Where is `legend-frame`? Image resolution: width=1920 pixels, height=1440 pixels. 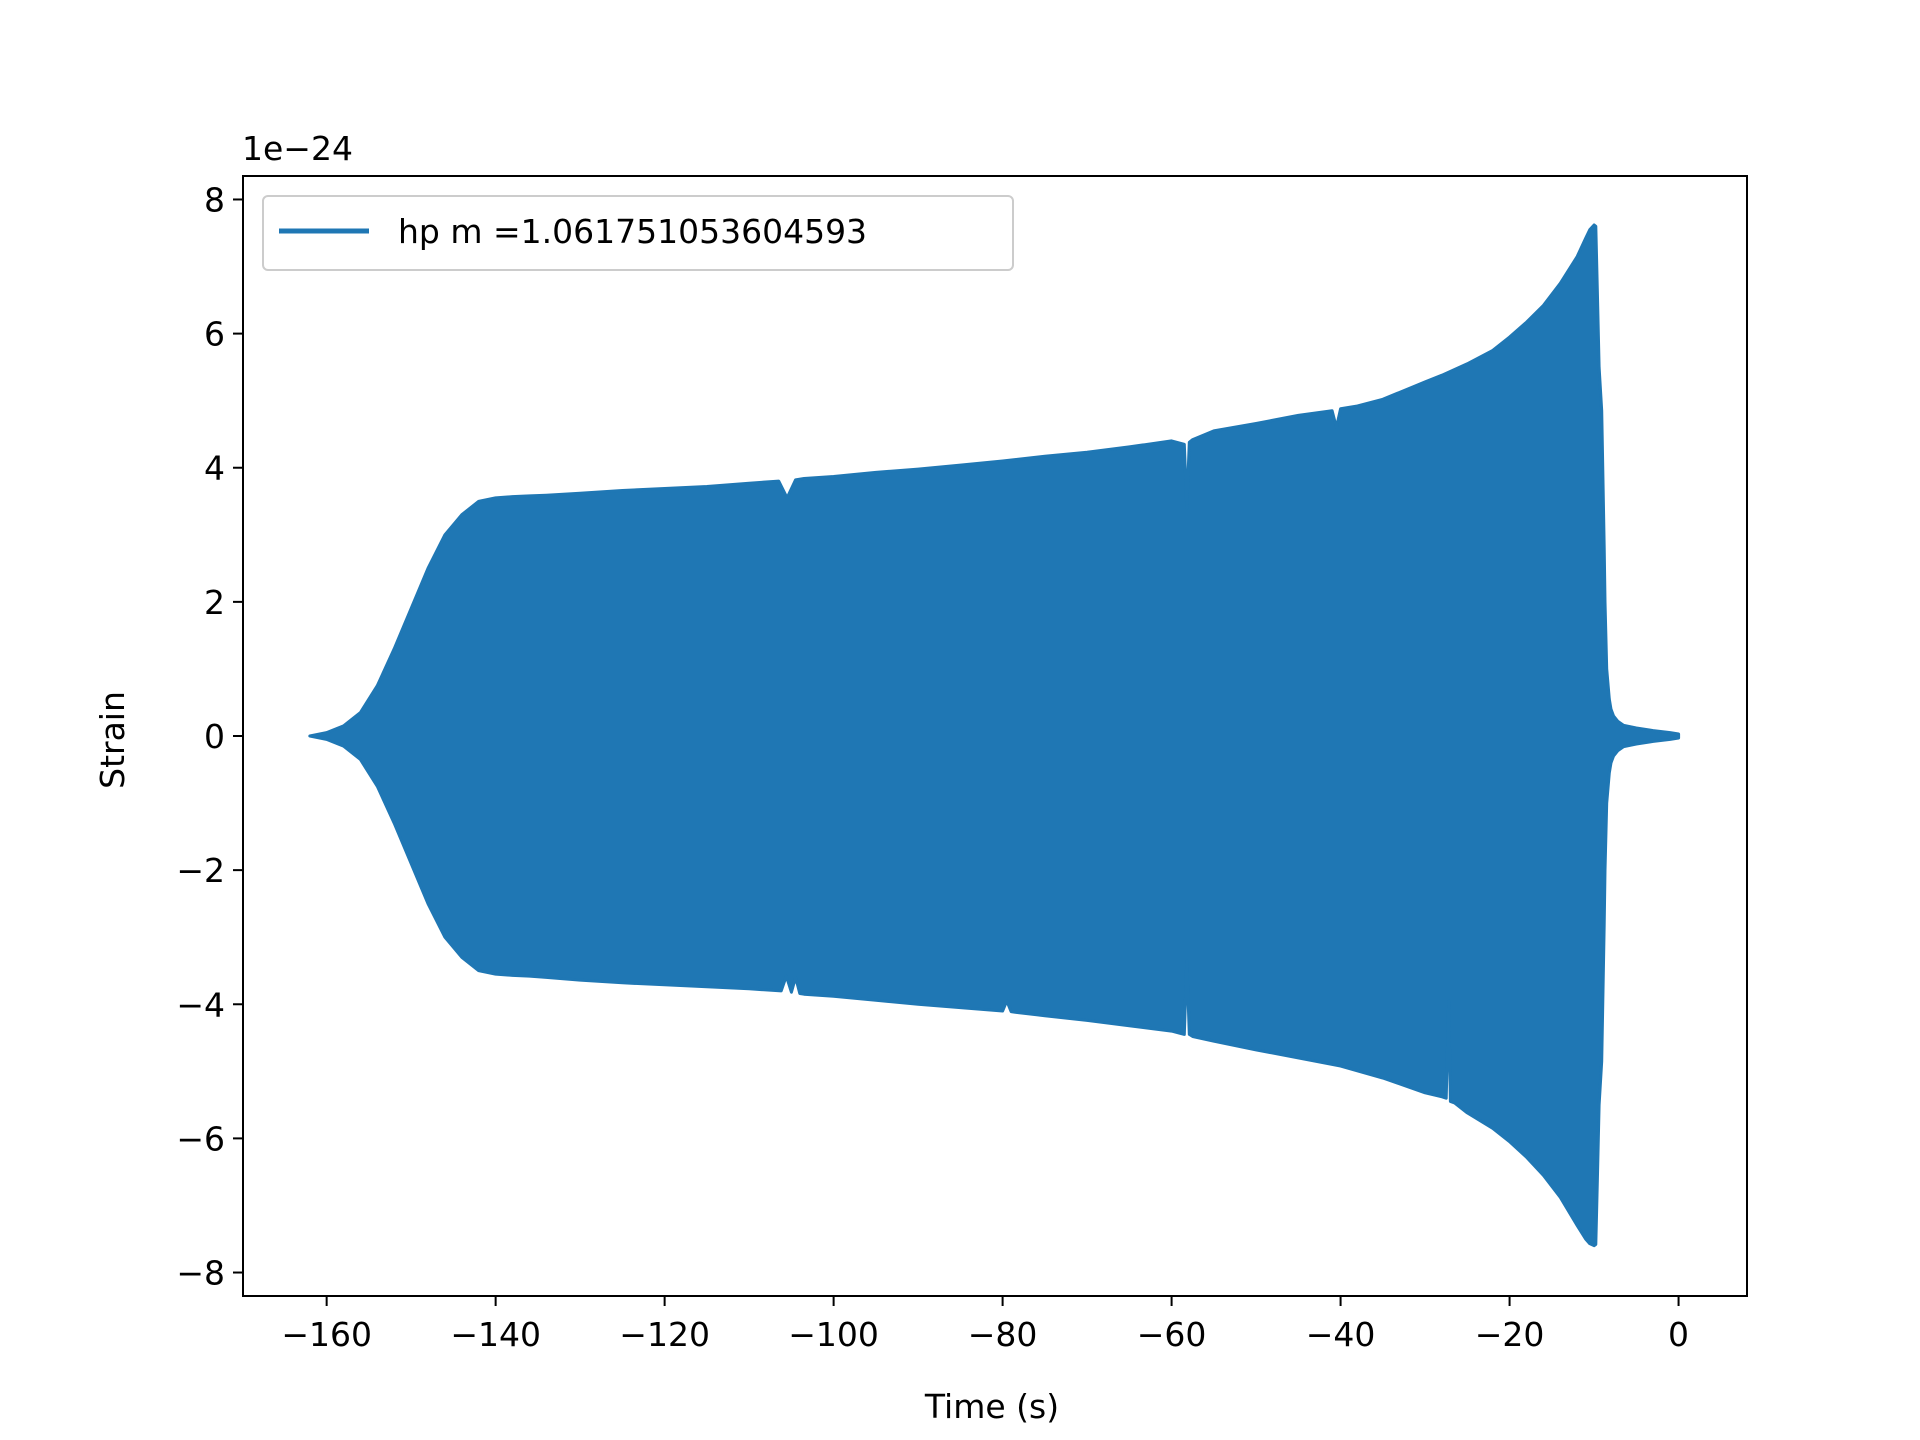 legend-frame is located at coordinates (638, 233).